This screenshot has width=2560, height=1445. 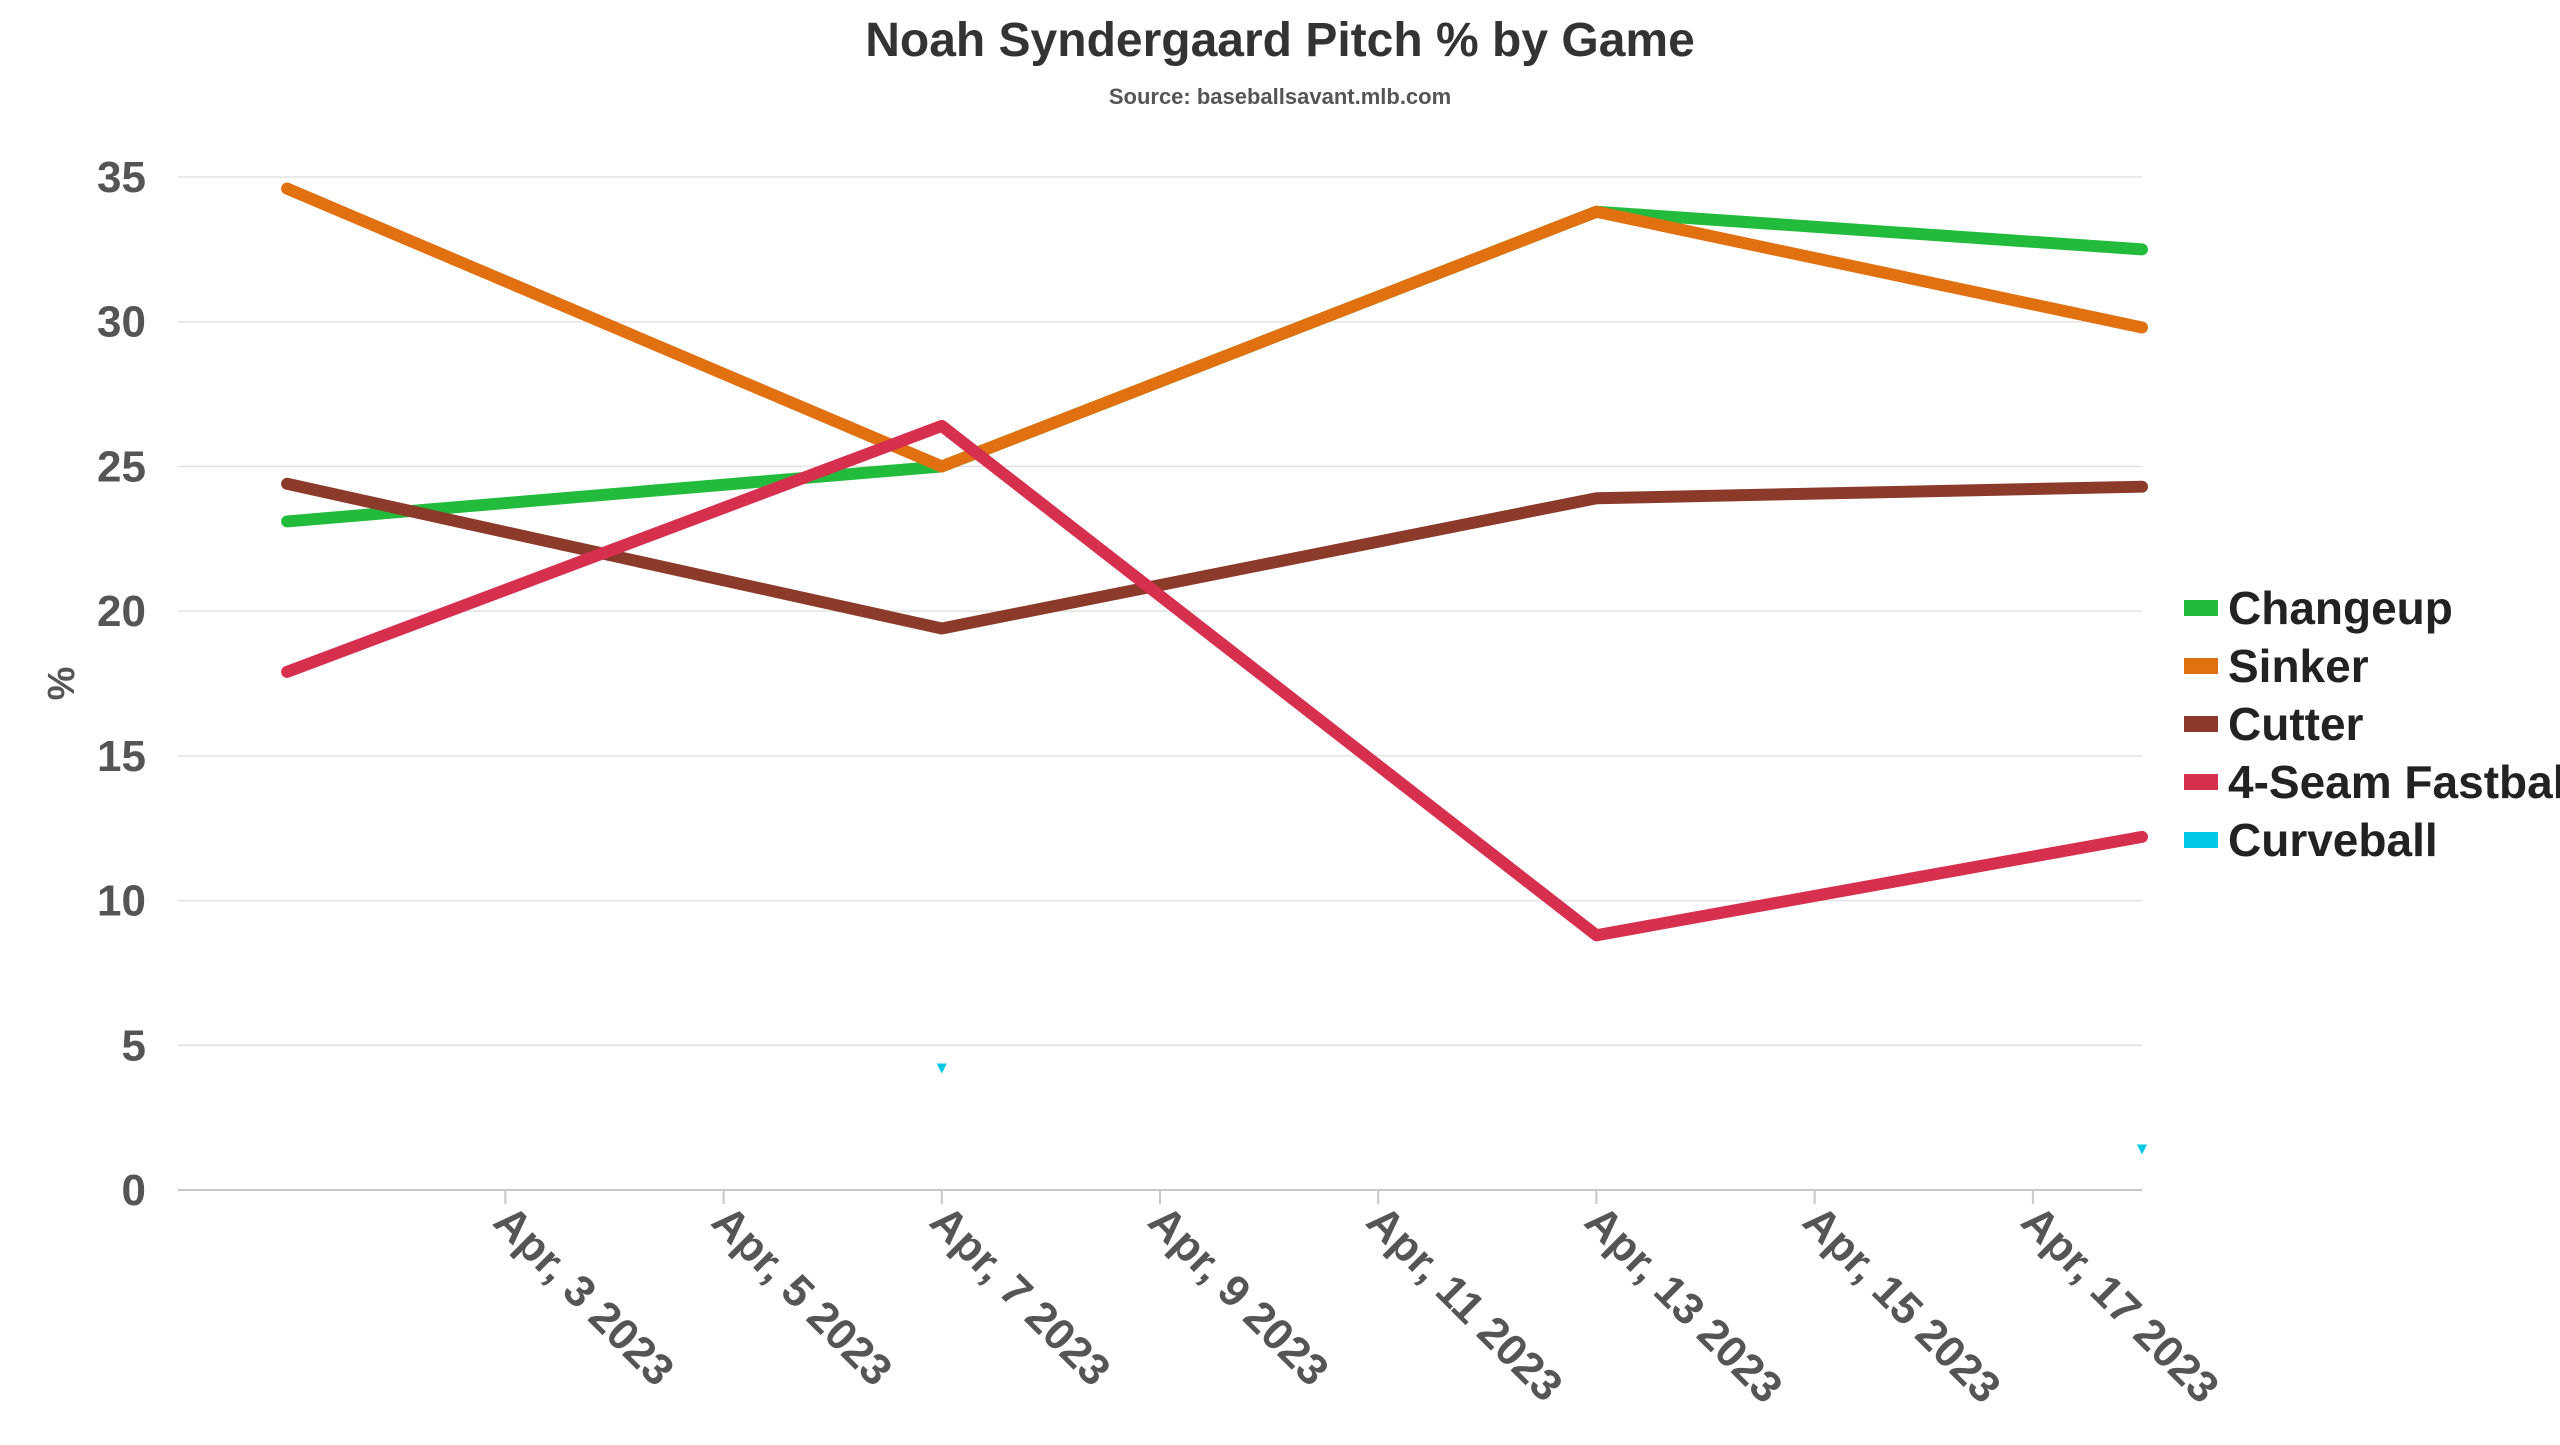 What do you see at coordinates (801, 1295) in the screenshot?
I see `x-tick-label: Apr, 5 2023` at bounding box center [801, 1295].